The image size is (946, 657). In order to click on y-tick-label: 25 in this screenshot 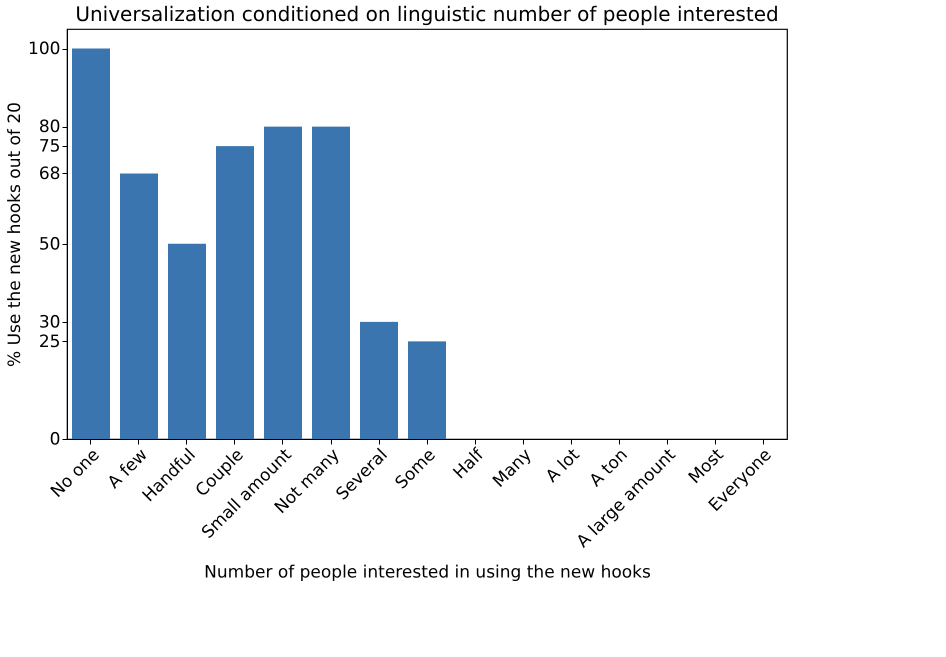, I will do `click(49, 342)`.